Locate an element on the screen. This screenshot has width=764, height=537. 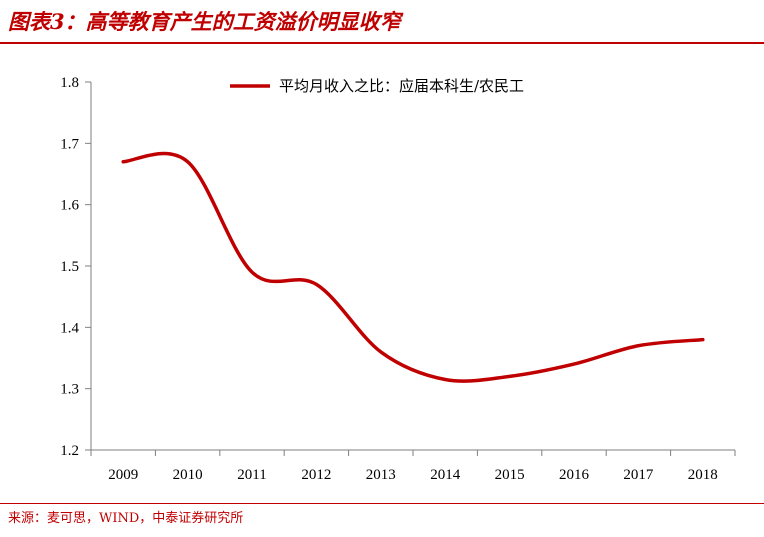
x-tick-label: 2011 is located at coordinates (251, 475).